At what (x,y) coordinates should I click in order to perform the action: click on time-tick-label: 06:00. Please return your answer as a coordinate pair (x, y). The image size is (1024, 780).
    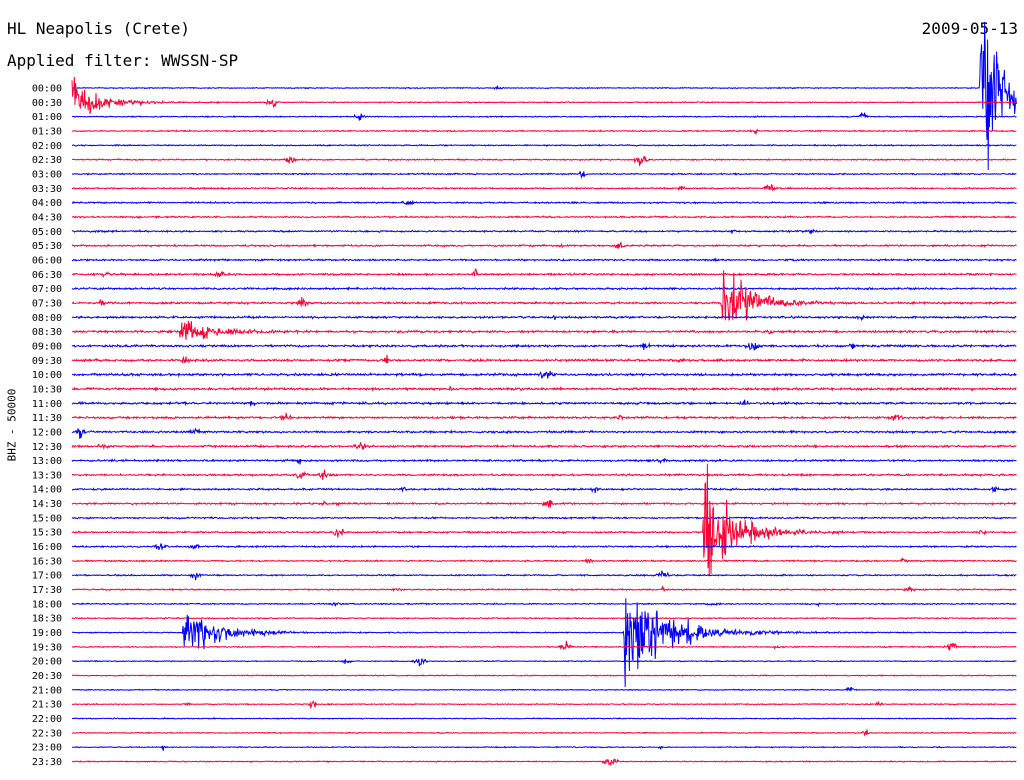
    Looking at the image, I should click on (47, 260).